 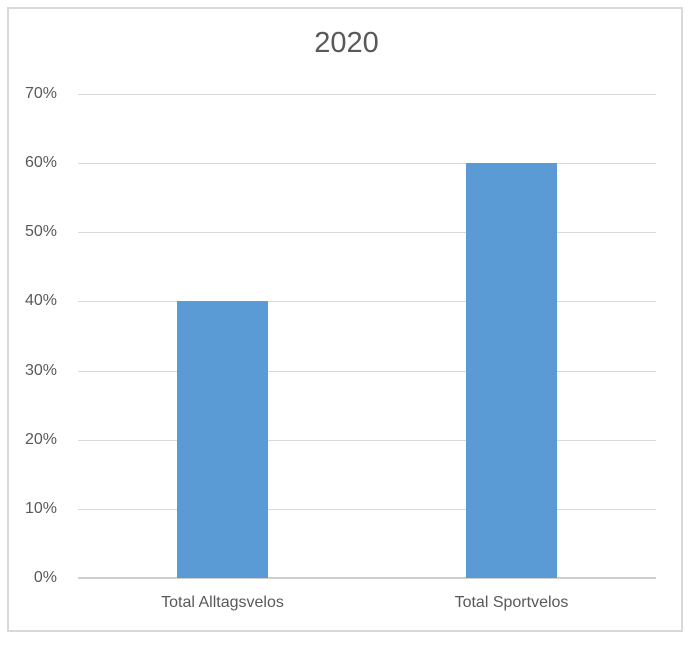 I want to click on y-tick-label: 60%, so click(x=40, y=163).